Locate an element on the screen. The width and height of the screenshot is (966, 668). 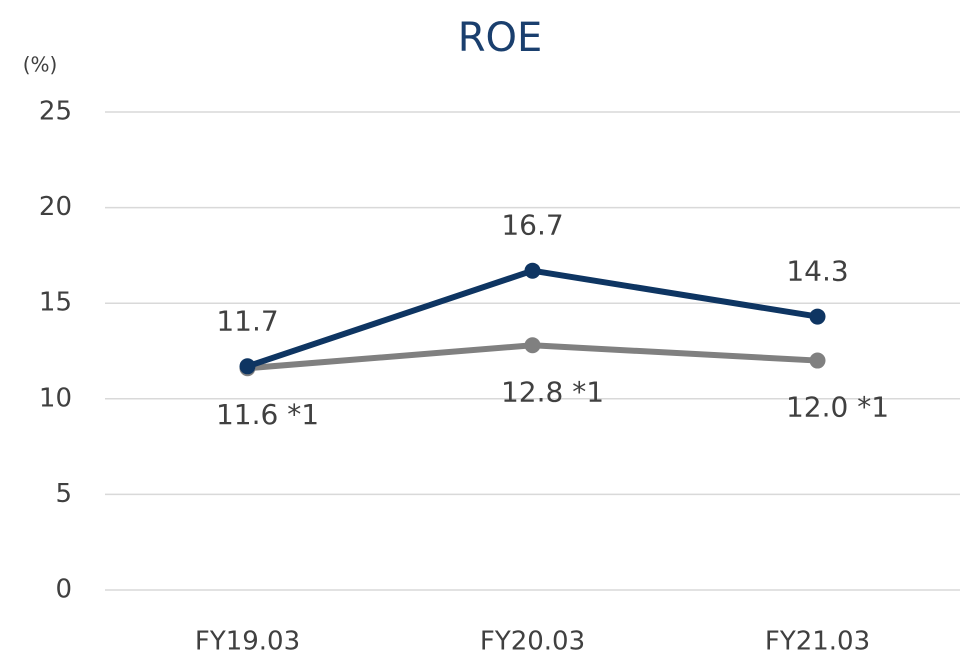
y-tick-label: 25 is located at coordinates (55, 112).